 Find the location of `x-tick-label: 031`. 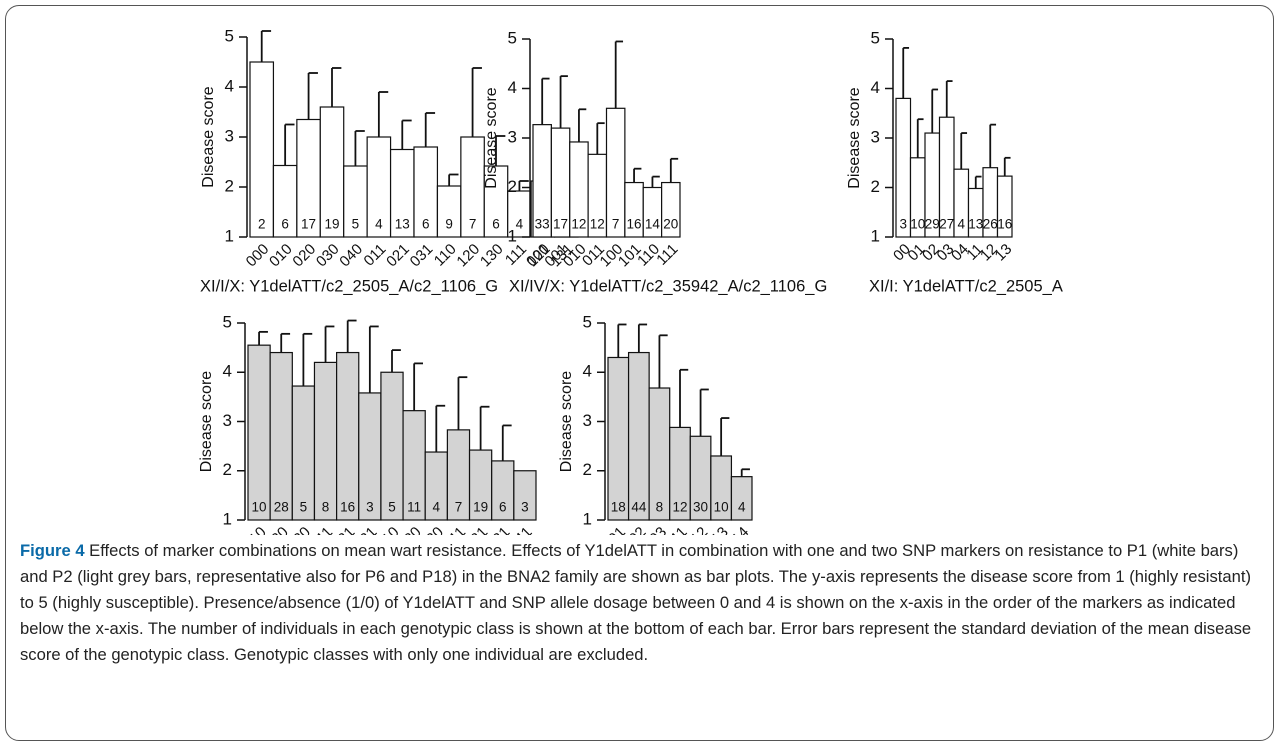

x-tick-label: 031 is located at coordinates (366, 529).